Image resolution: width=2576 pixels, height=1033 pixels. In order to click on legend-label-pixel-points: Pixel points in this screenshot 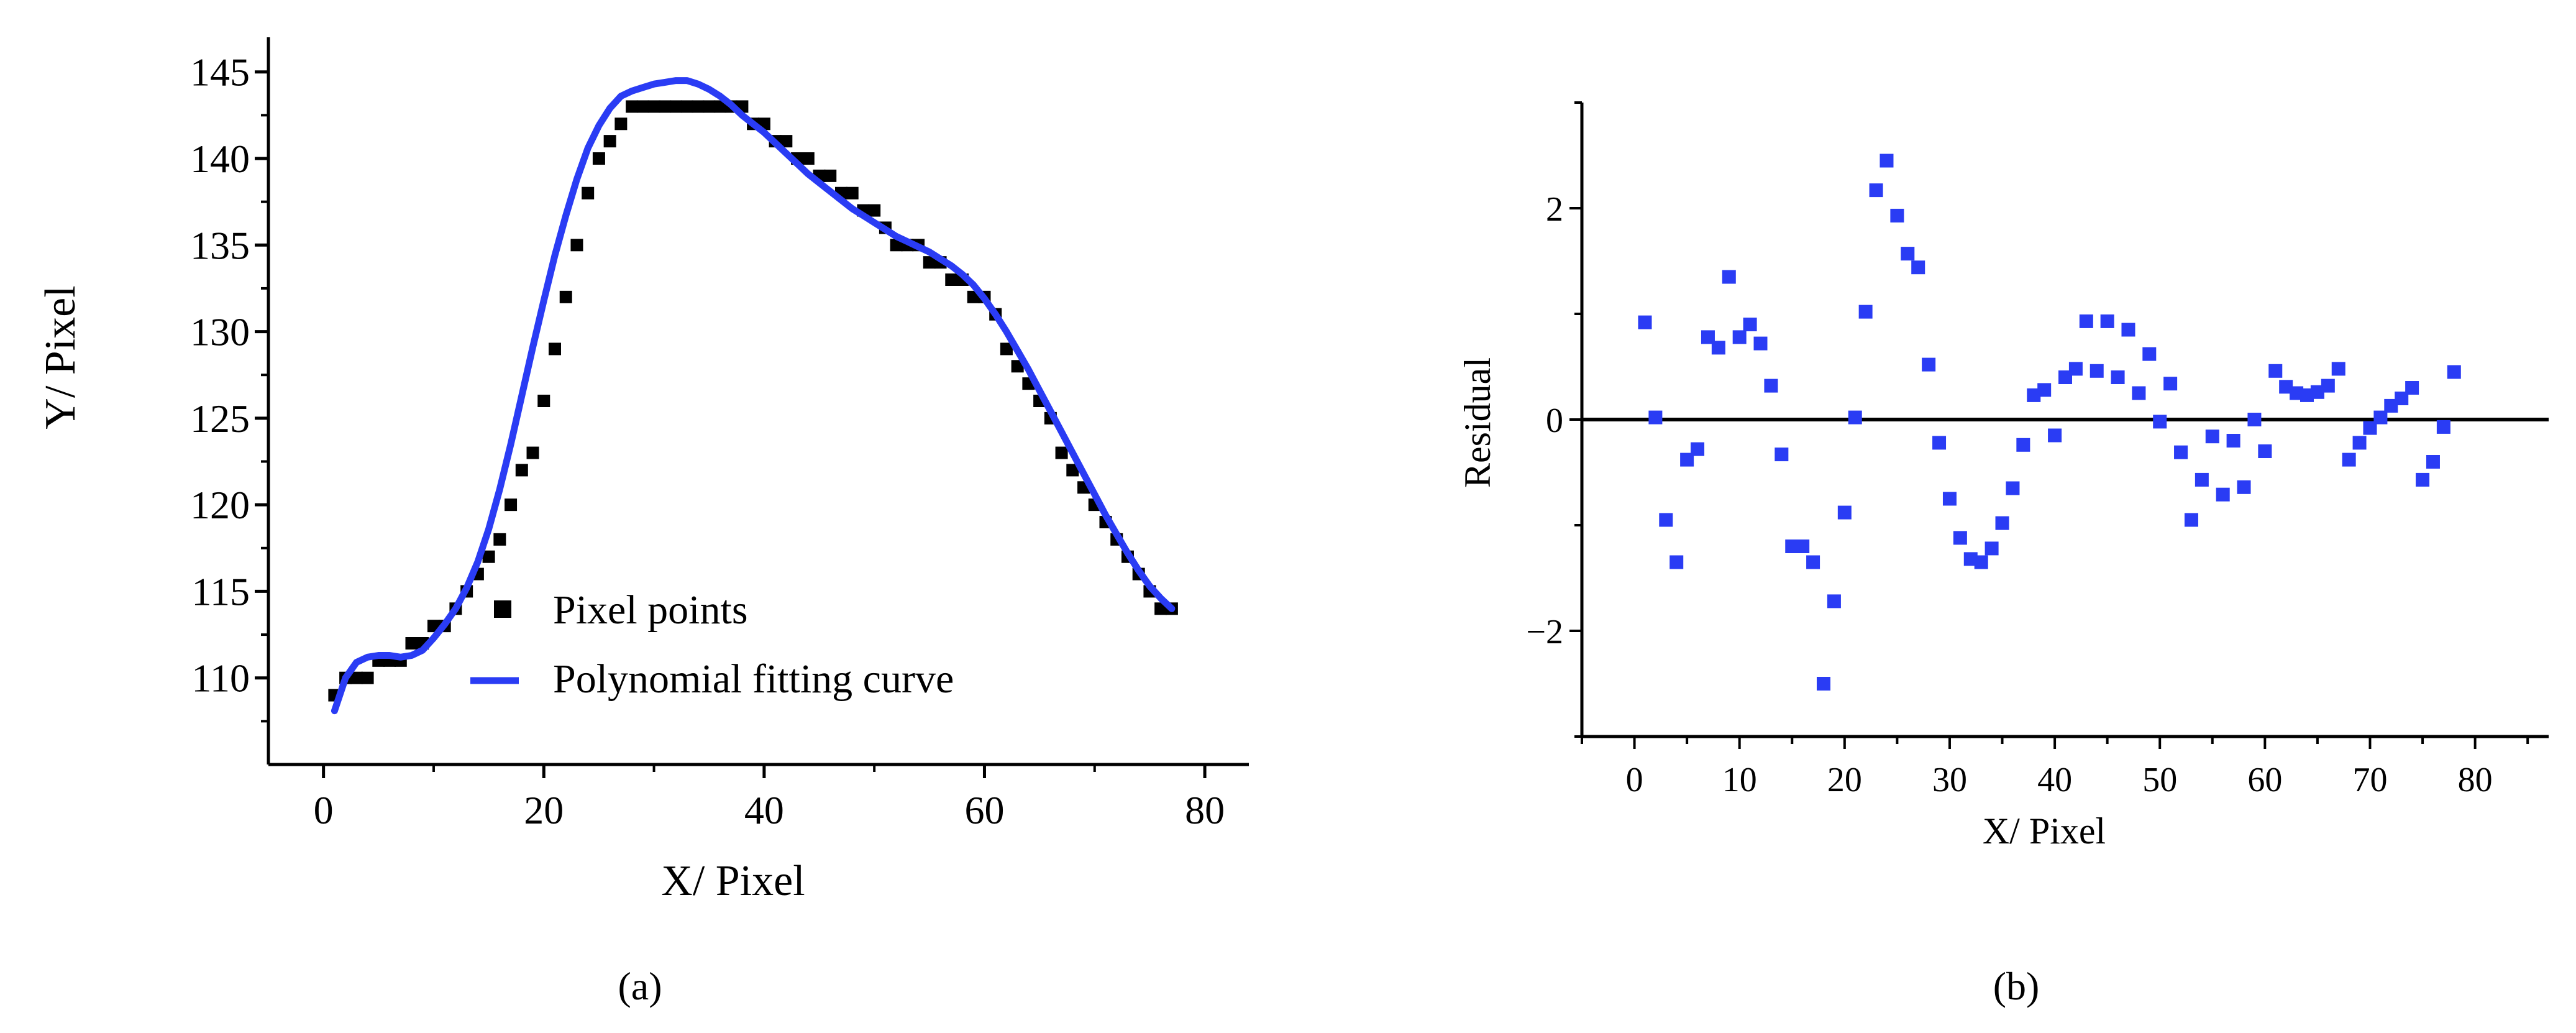, I will do `click(650, 610)`.